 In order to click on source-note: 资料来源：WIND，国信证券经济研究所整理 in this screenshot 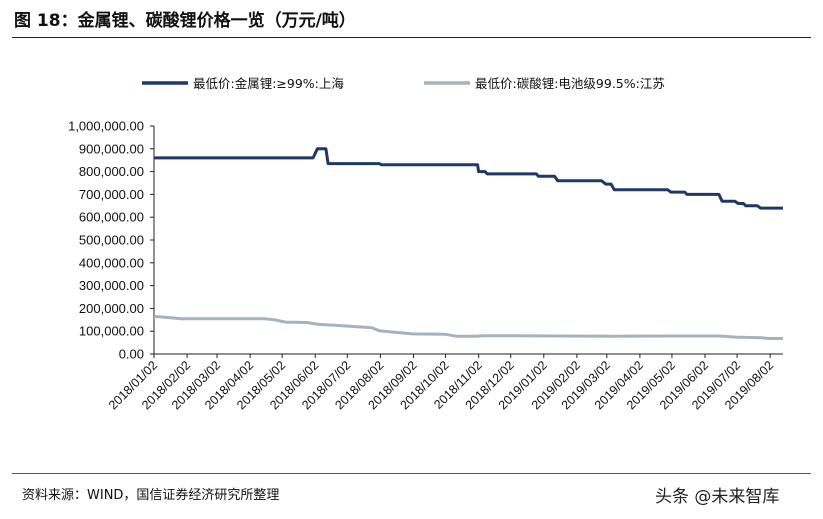, I will do `click(151, 495)`.